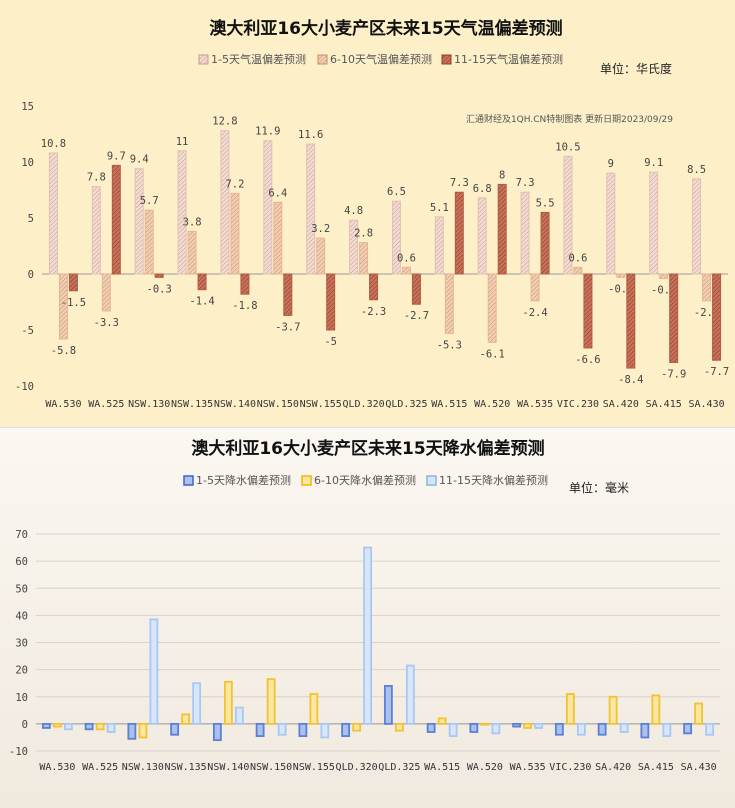  Describe the element at coordinates (559, 729) in the screenshot. I see `bar-rain-s1-VIC.230` at that location.